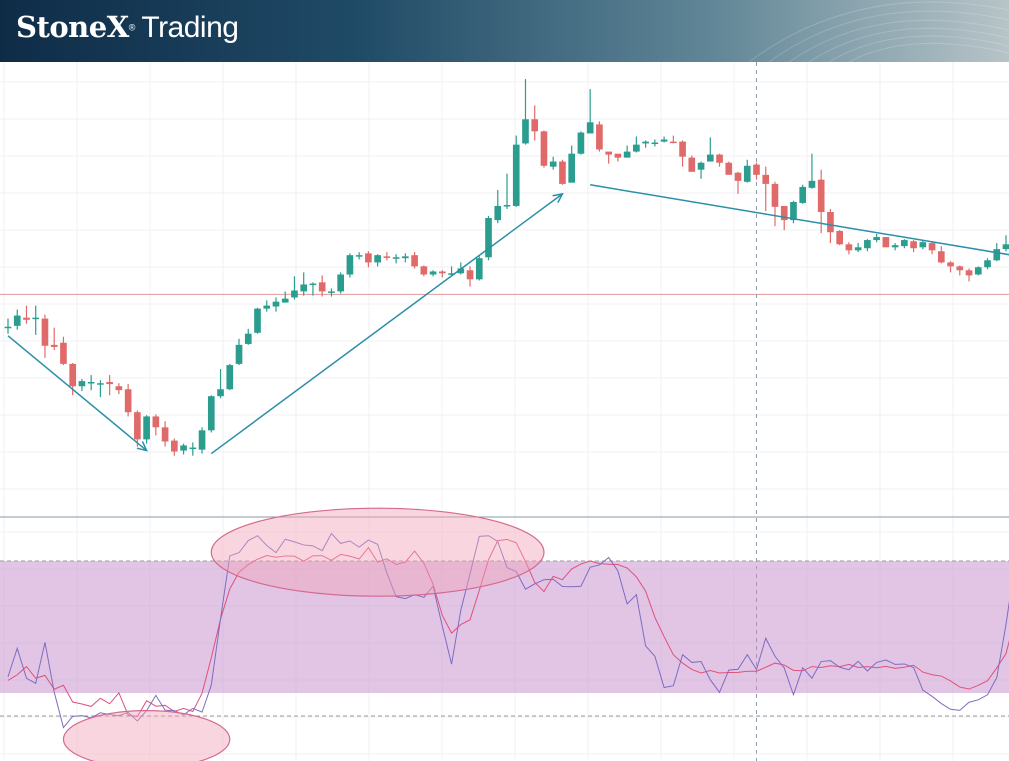  I want to click on brand-registered-mark: ®, so click(132, 27).